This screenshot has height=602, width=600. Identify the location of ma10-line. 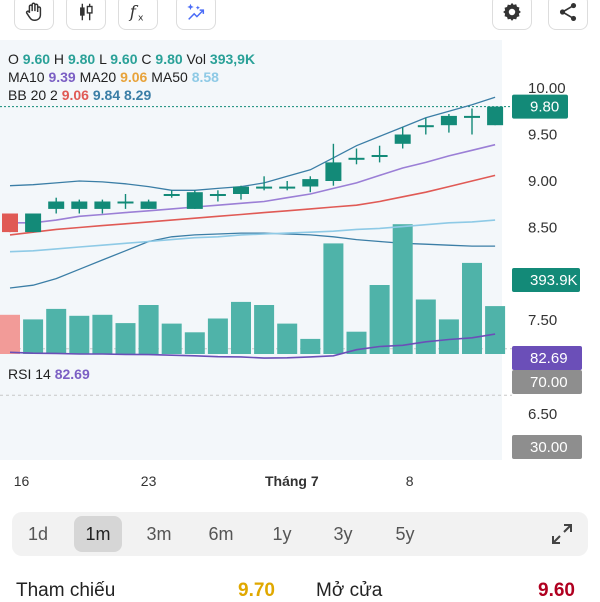
(253, 183).